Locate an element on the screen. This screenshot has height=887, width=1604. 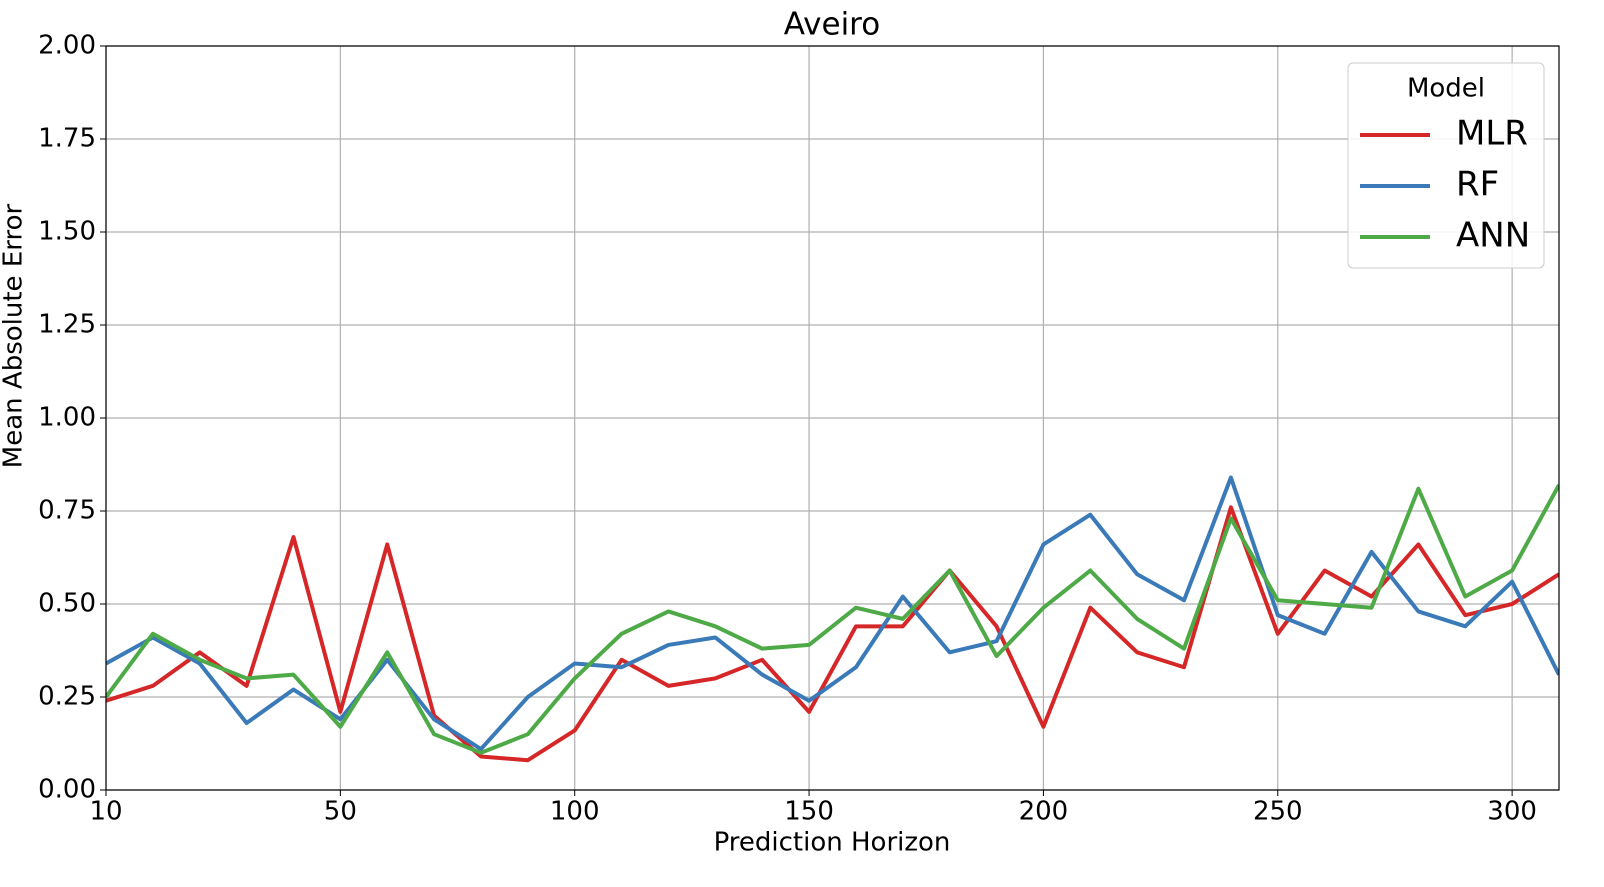
y-axis-label: Mean Absolute Error is located at coordinates (14, 336).